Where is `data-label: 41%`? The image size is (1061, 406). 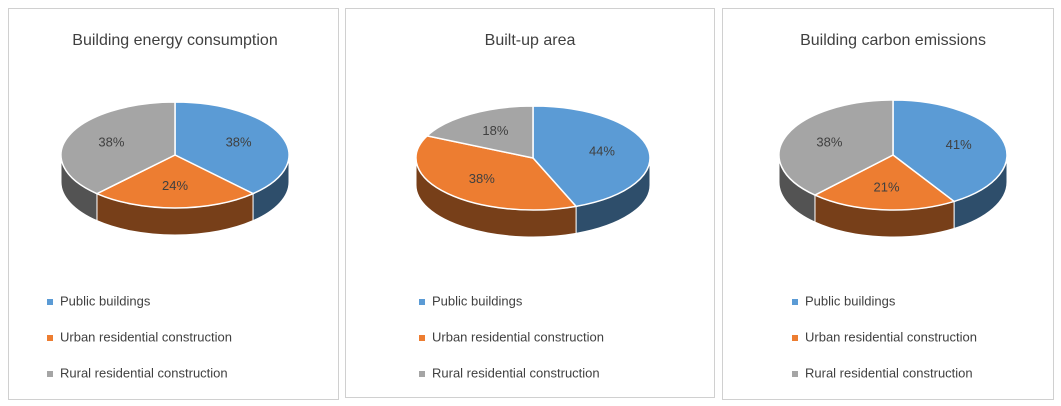
data-label: 41% is located at coordinates (959, 144).